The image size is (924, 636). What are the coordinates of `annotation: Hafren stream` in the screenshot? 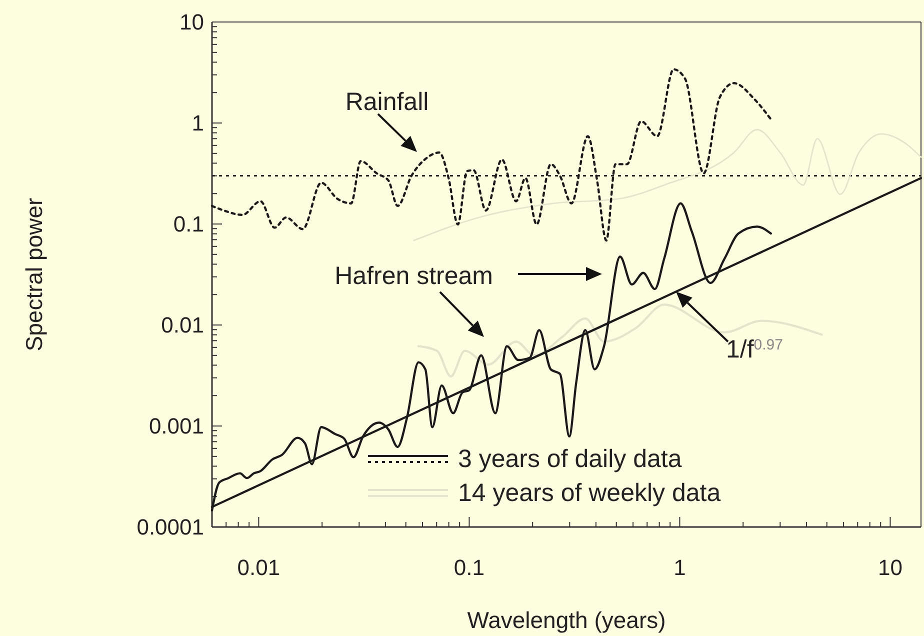 It's located at (413, 276).